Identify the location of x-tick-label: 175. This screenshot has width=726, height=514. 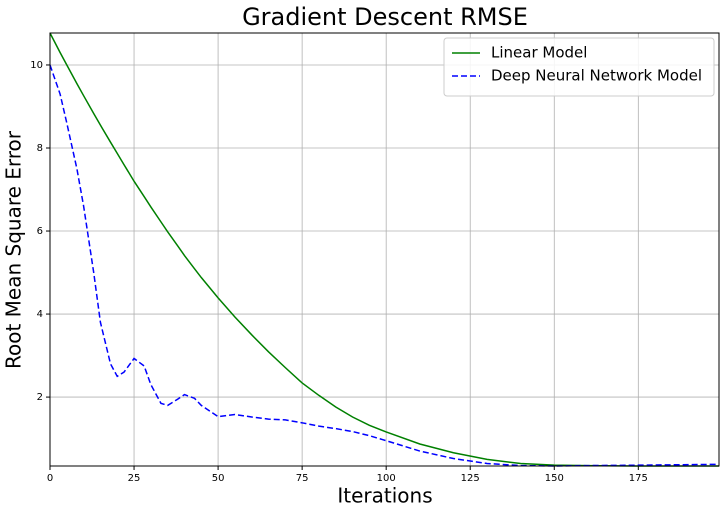
(638, 478).